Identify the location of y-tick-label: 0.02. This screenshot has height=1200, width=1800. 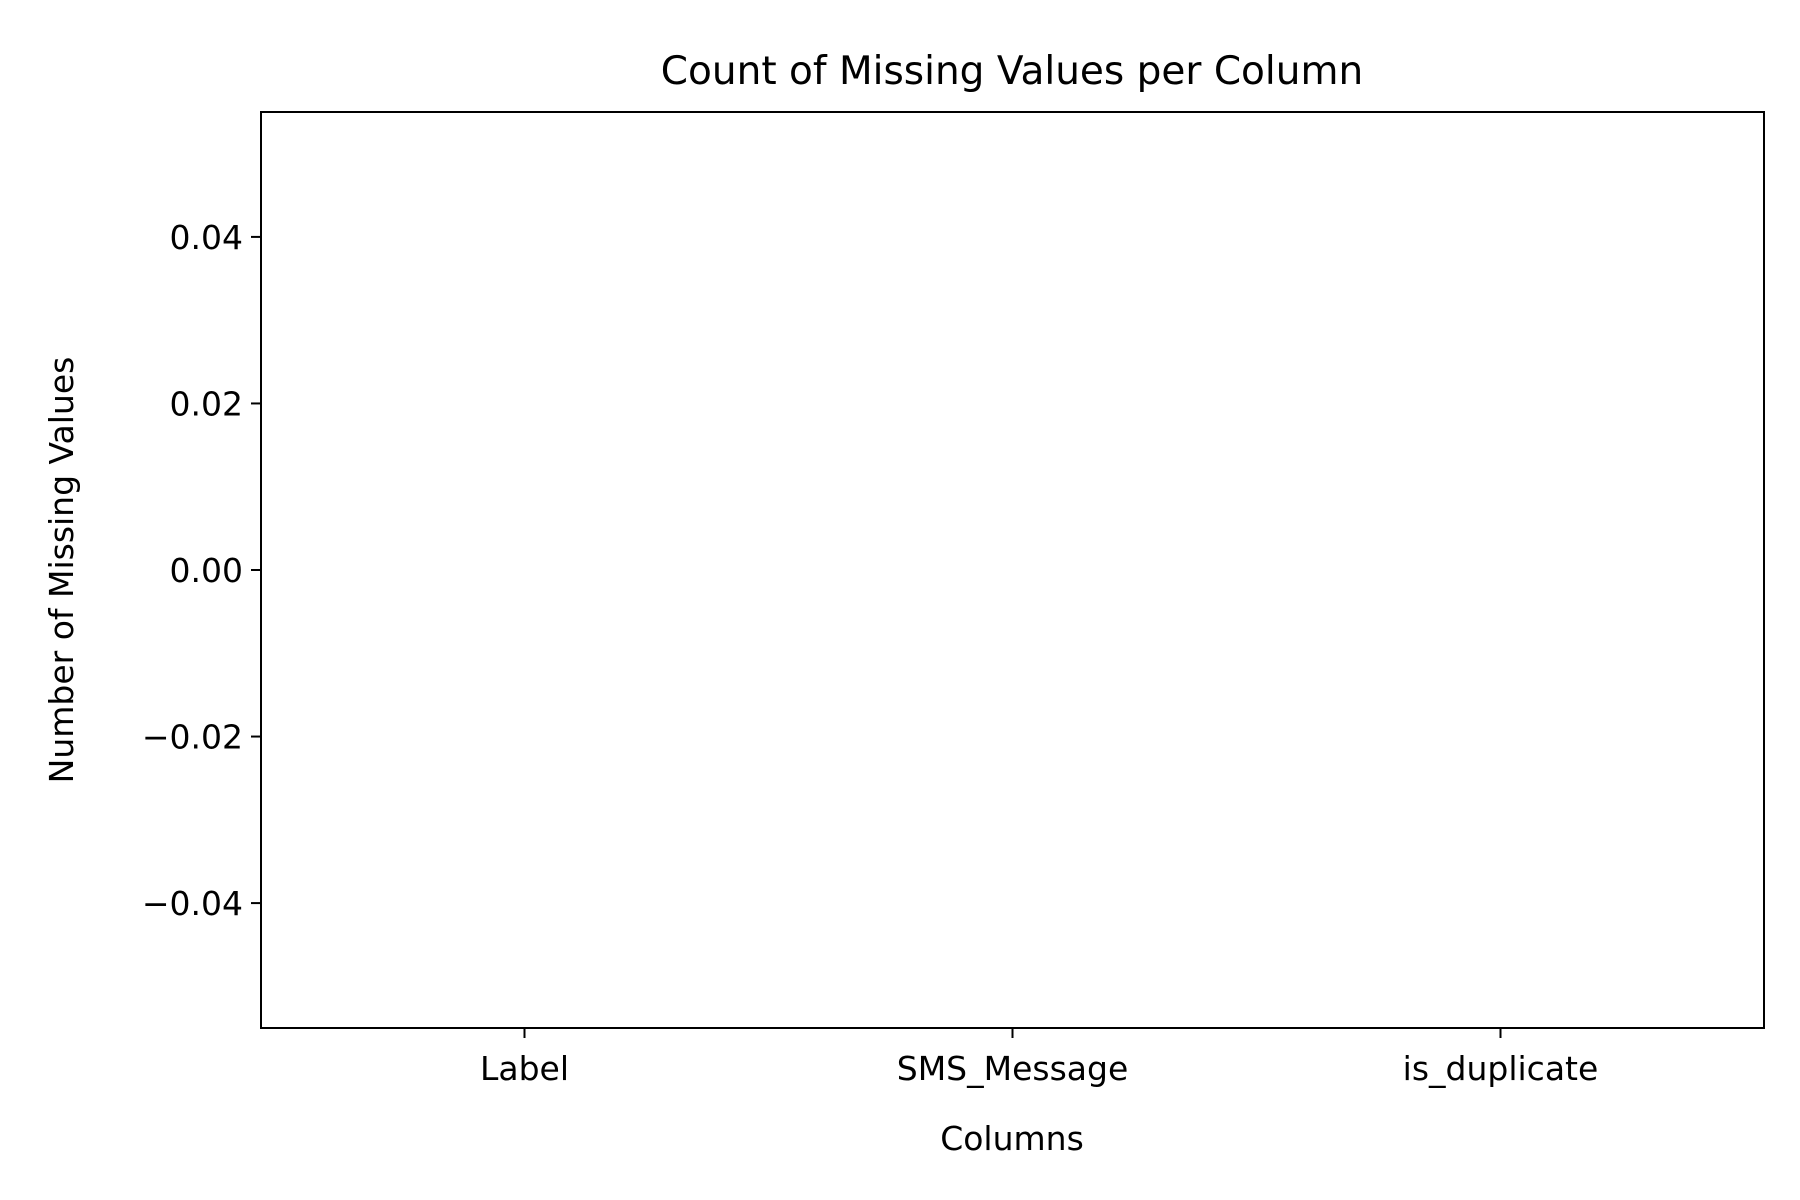
(206, 403).